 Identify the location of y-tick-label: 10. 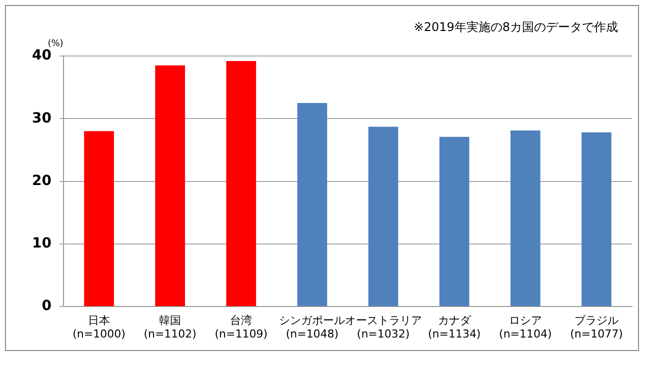
(42, 244).